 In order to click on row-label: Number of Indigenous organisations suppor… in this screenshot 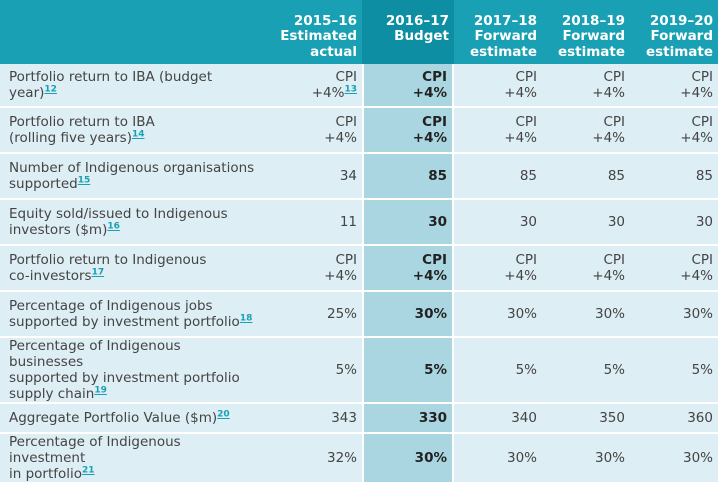, I will do `click(131, 177)`.